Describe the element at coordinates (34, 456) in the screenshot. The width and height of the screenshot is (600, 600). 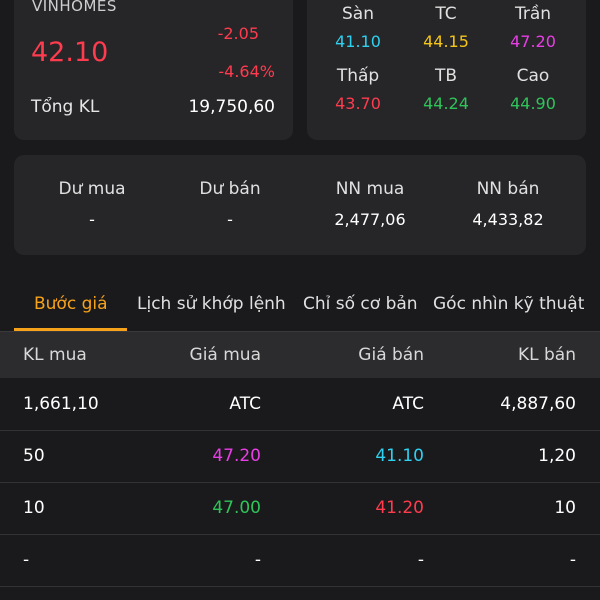
I see `bid-volume: 50` at that location.